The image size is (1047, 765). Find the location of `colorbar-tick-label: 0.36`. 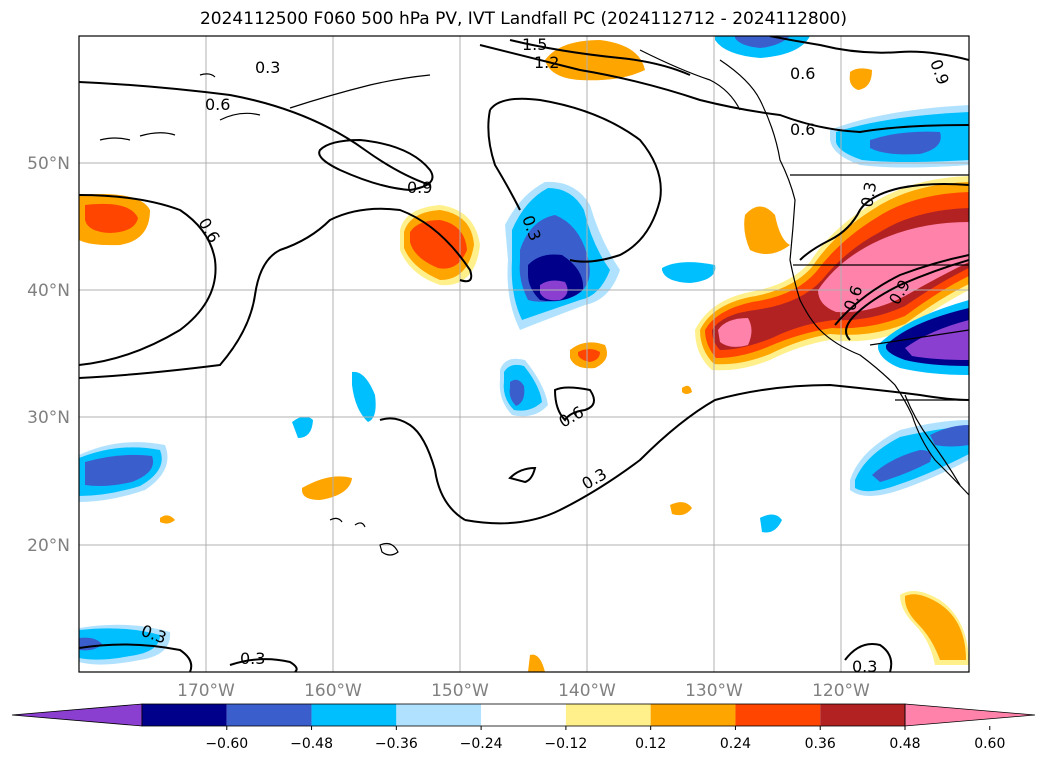

colorbar-tick-label: 0.36 is located at coordinates (820, 744).